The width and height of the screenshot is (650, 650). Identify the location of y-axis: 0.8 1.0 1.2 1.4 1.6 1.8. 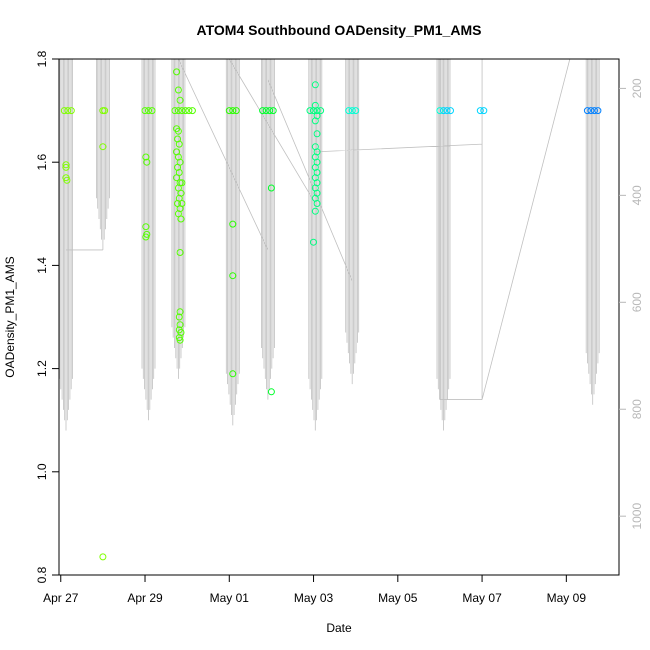
(47, 316).